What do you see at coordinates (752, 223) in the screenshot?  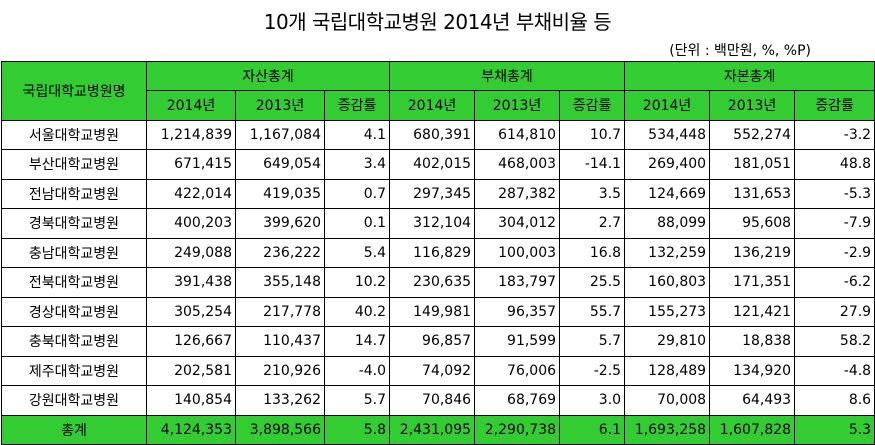 I see `value-cell: 95,608` at bounding box center [752, 223].